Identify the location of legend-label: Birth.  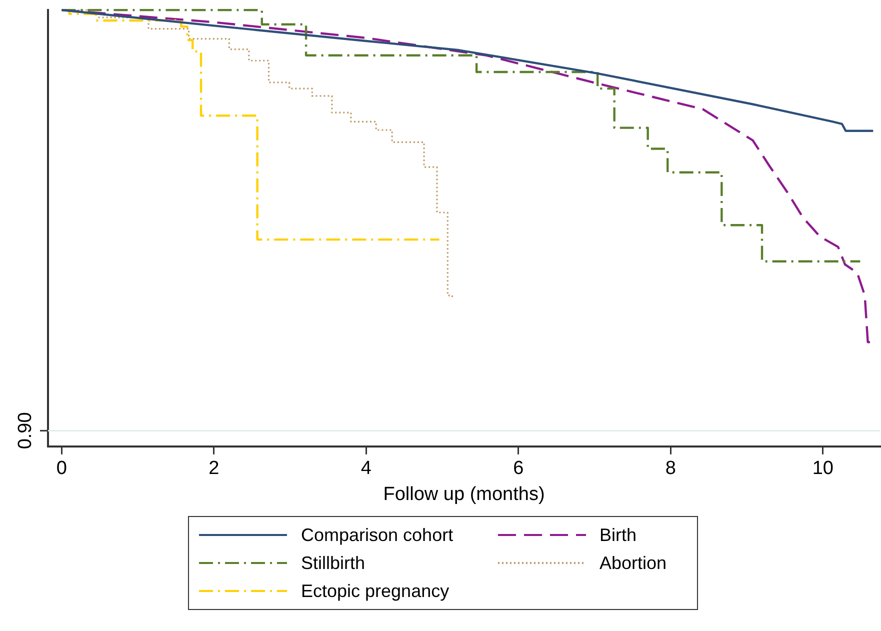
(618, 535).